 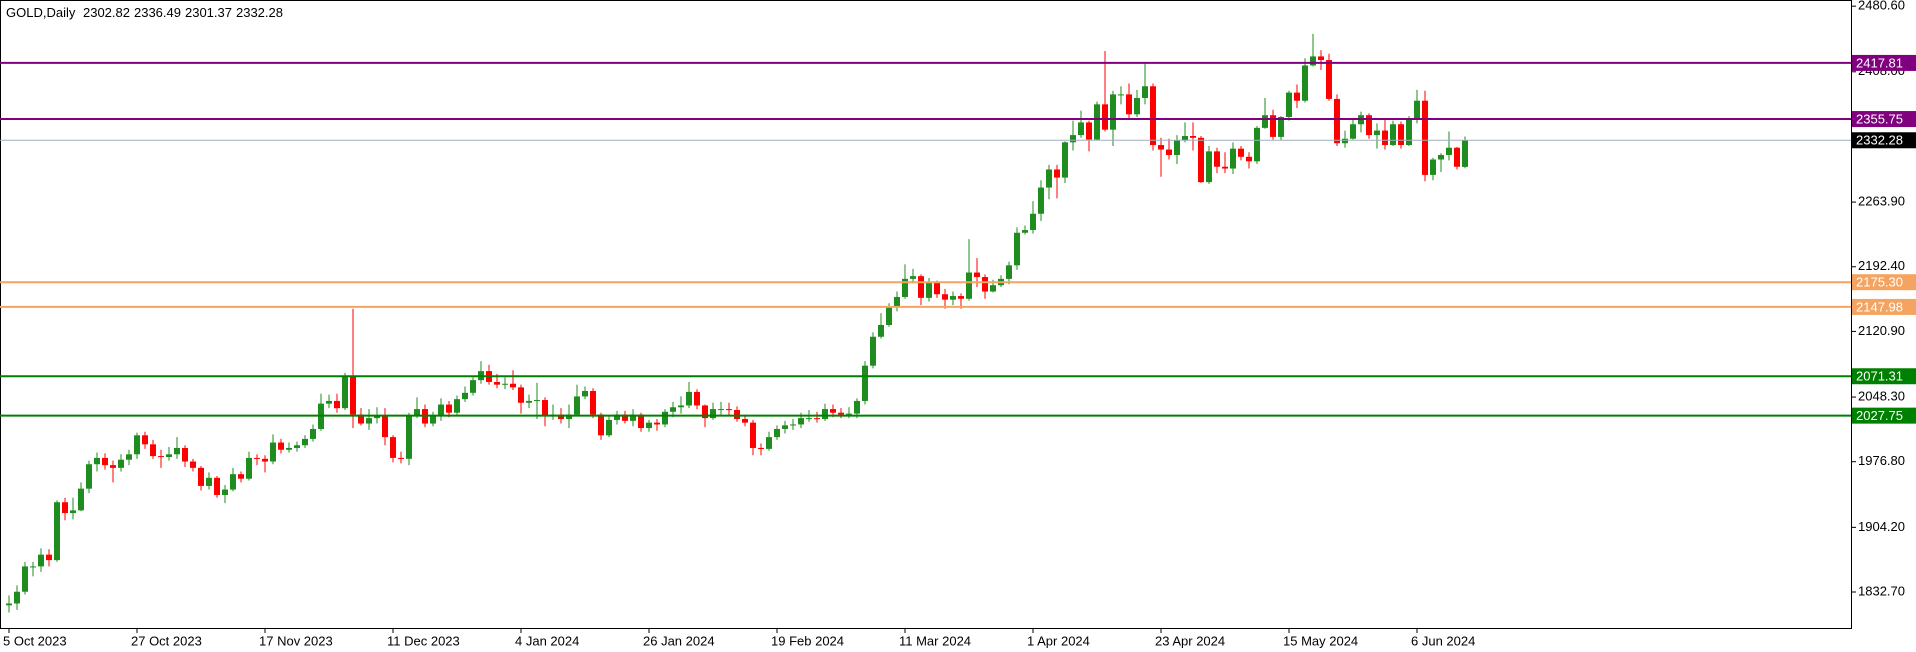 What do you see at coordinates (35, 640) in the screenshot?
I see `x-tick-label: 5 Oct 2023` at bounding box center [35, 640].